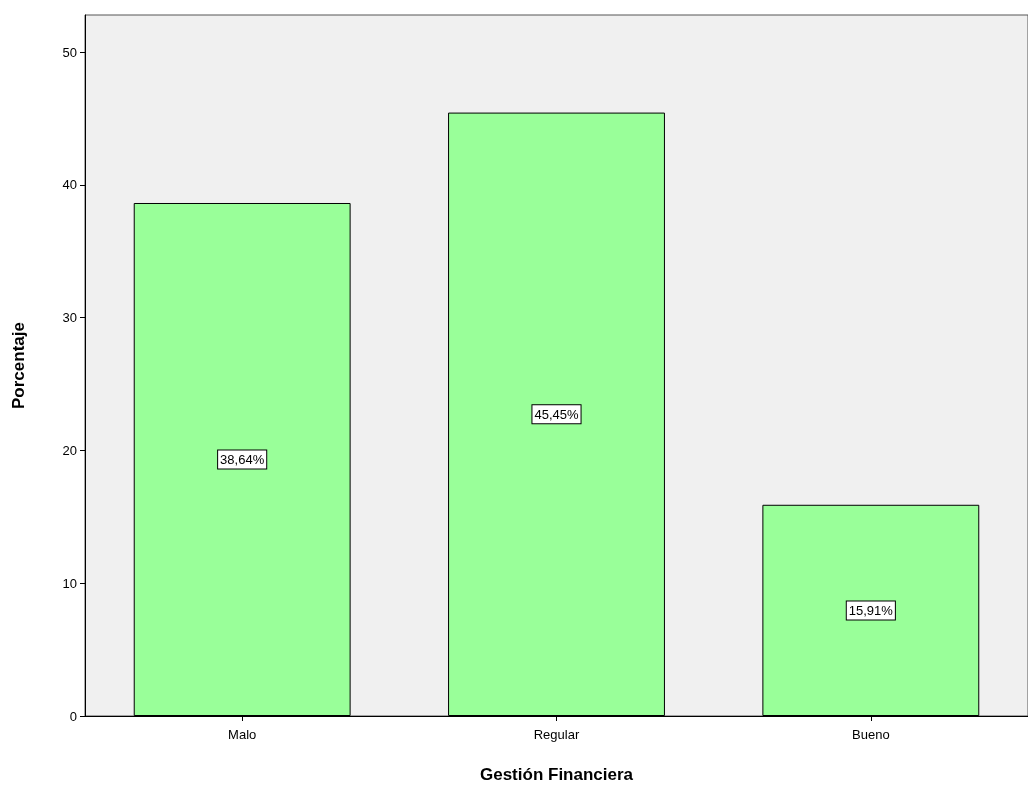 This screenshot has height=791, width=1028. What do you see at coordinates (871, 734) in the screenshot?
I see `x-tick-label: Bueno` at bounding box center [871, 734].